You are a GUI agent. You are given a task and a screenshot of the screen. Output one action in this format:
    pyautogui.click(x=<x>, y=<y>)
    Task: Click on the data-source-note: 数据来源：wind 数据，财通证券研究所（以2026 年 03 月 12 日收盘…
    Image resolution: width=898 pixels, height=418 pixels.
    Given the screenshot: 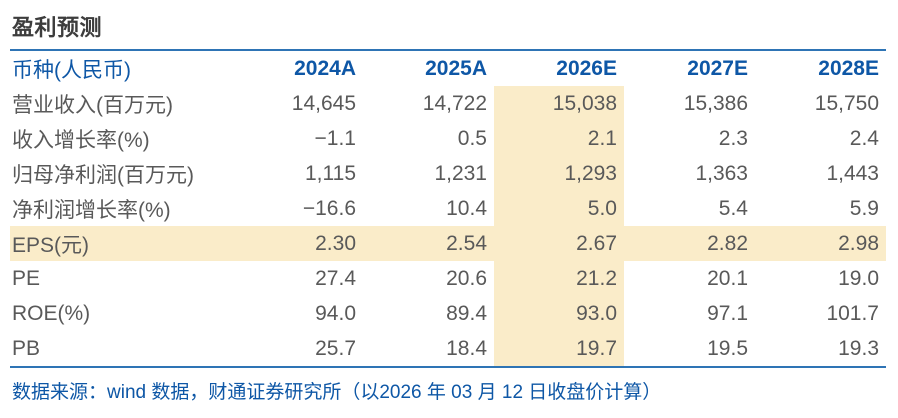 What is the action you would take?
    pyautogui.click(x=337, y=392)
    